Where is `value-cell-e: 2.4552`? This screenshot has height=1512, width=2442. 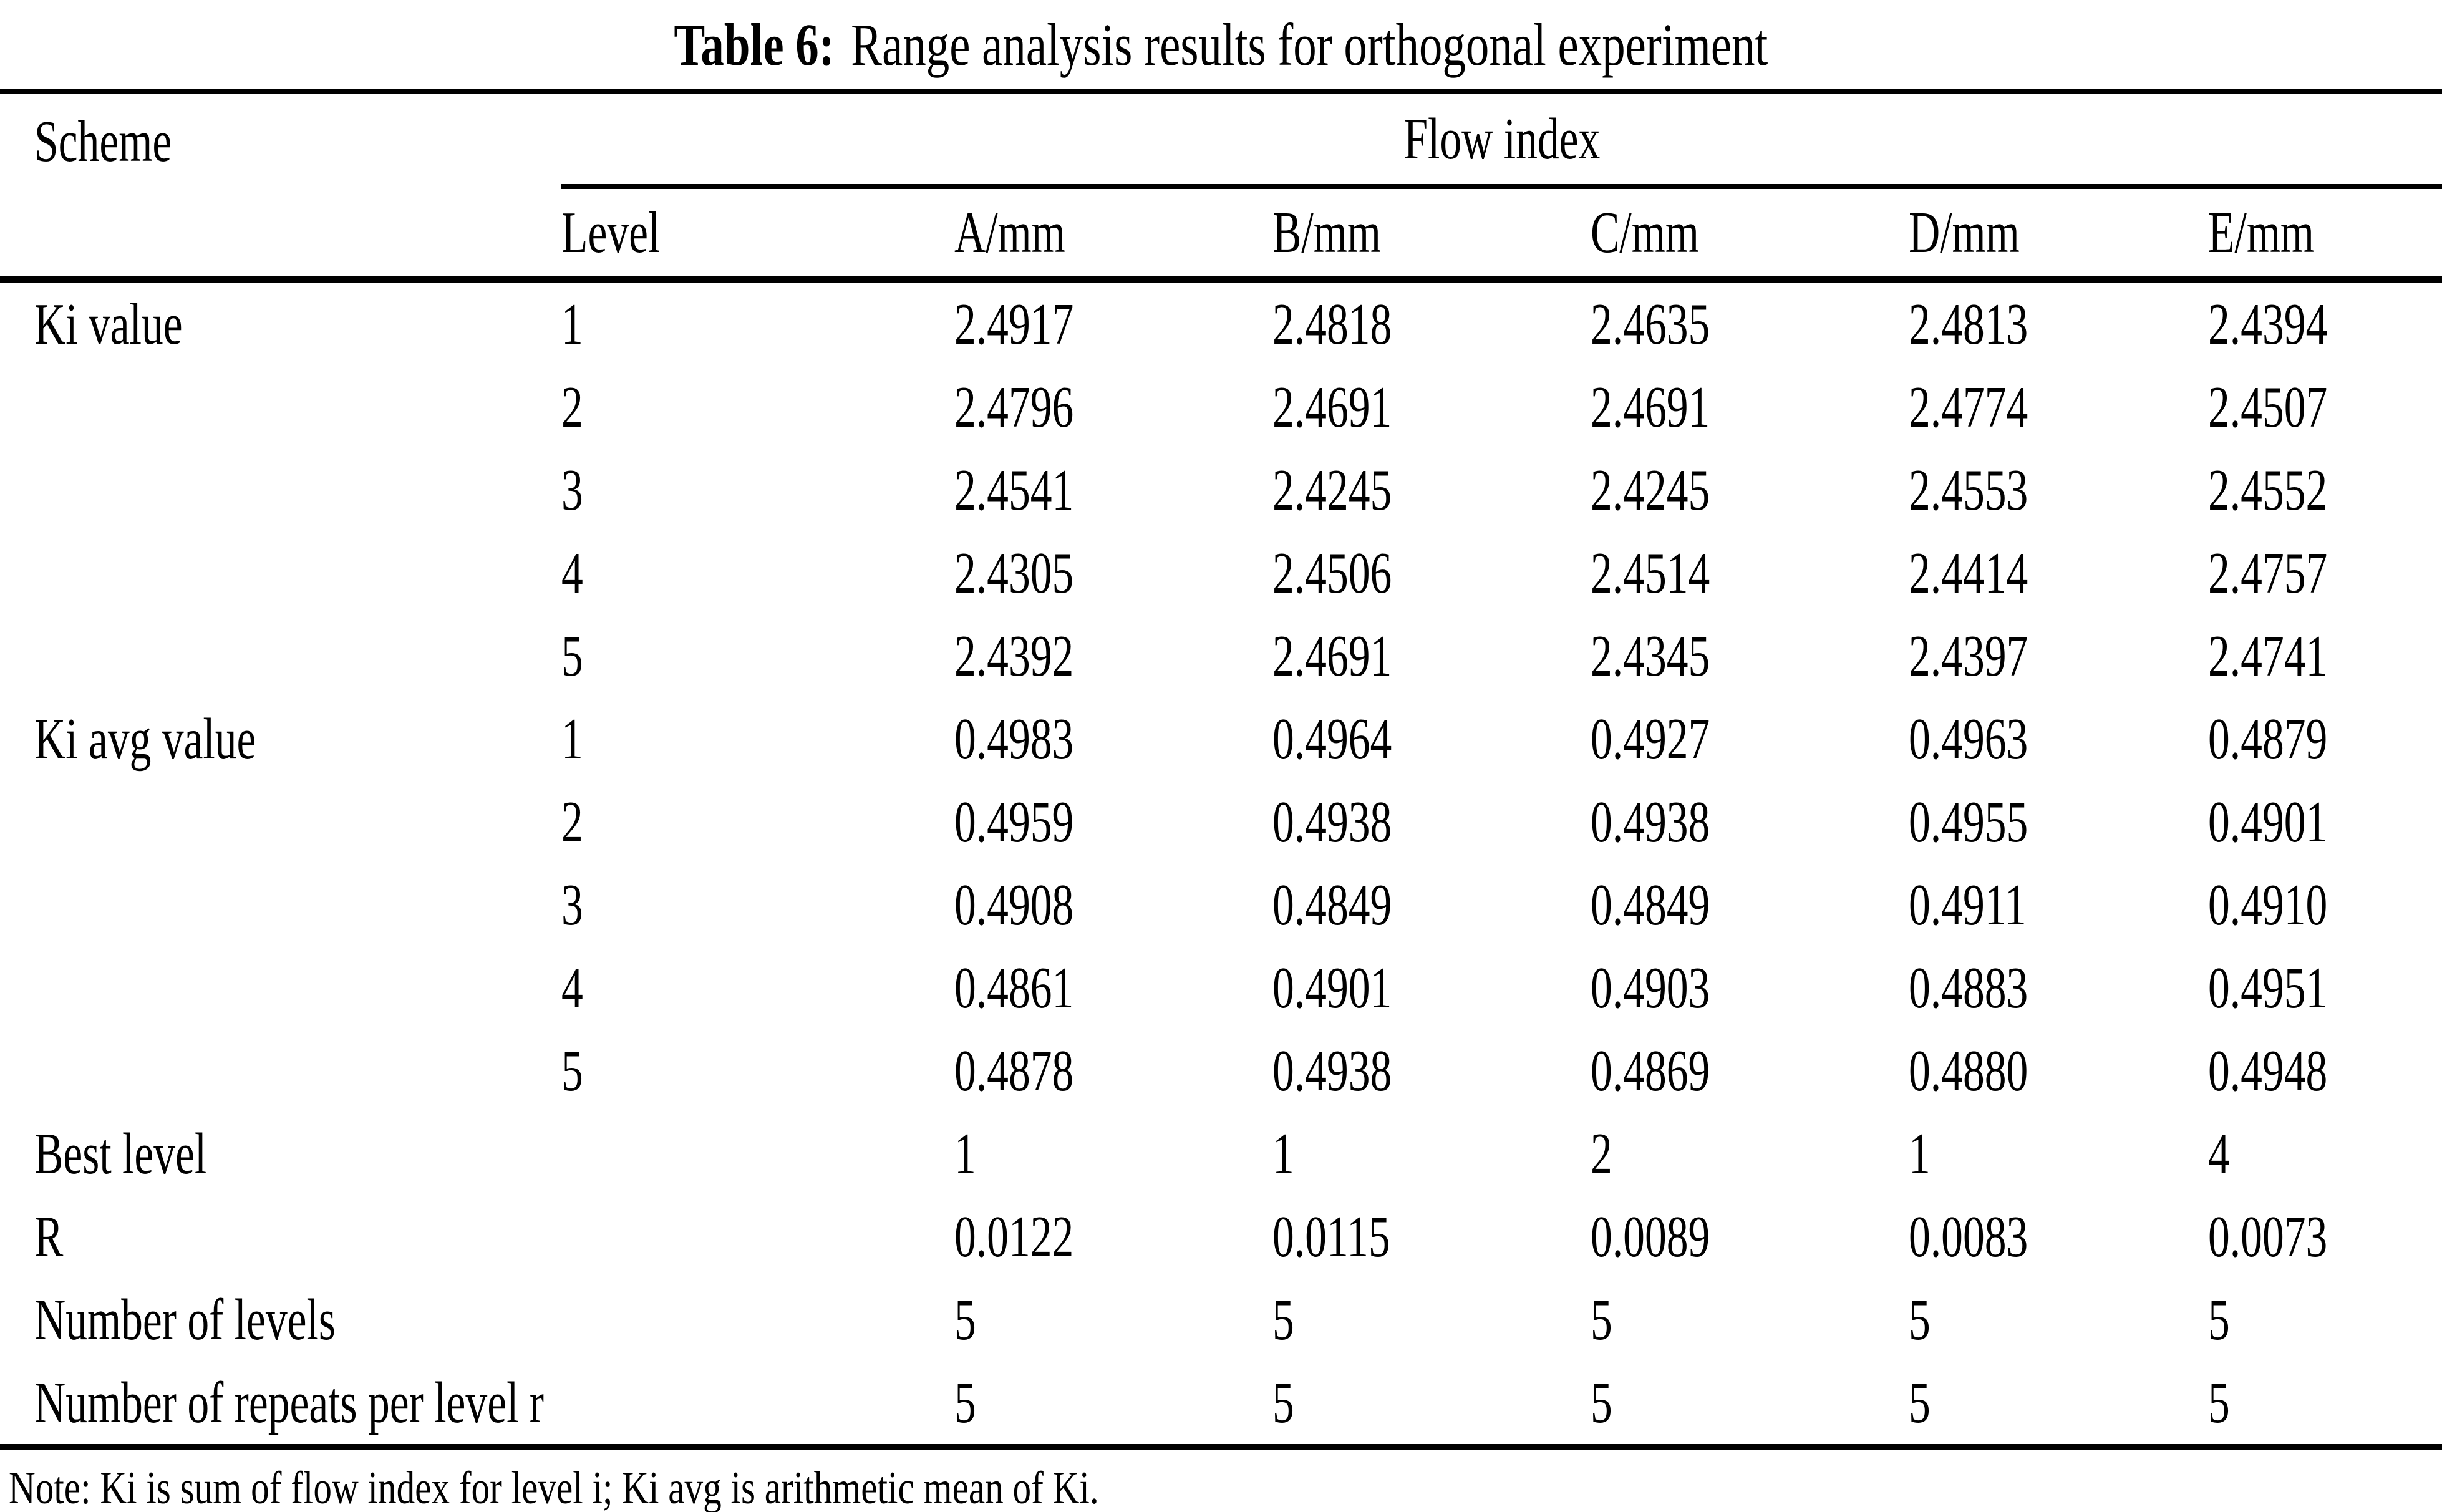
value-cell-e: 2.4552 is located at coordinates (2268, 490).